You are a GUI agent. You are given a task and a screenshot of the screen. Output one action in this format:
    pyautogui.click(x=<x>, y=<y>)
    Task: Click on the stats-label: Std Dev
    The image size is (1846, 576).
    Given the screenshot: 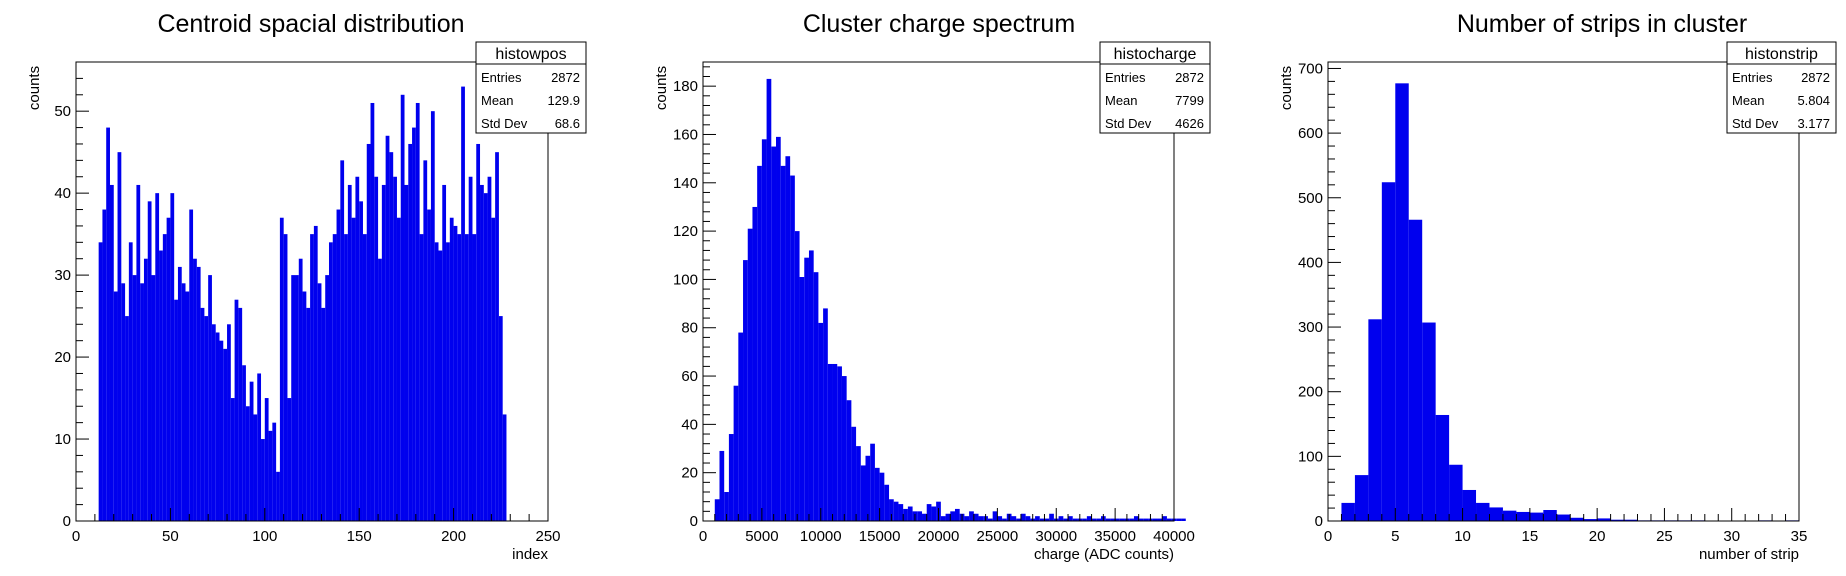 What is the action you would take?
    pyautogui.click(x=504, y=123)
    